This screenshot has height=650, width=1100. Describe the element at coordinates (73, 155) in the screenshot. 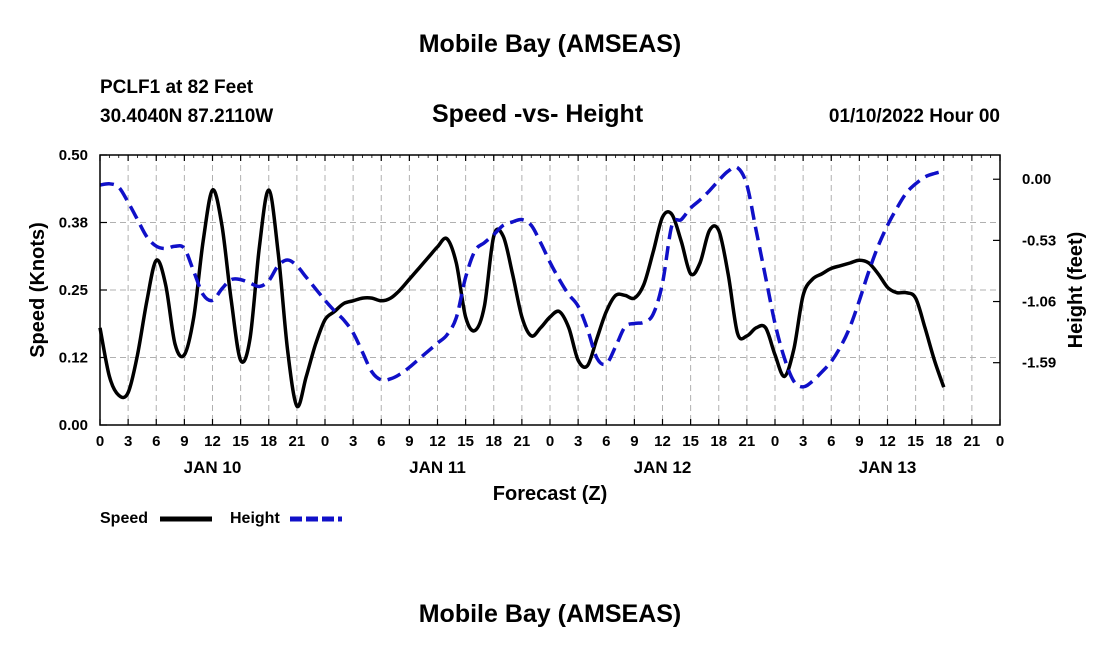

I see `y-left-tick-label: 0.50` at that location.